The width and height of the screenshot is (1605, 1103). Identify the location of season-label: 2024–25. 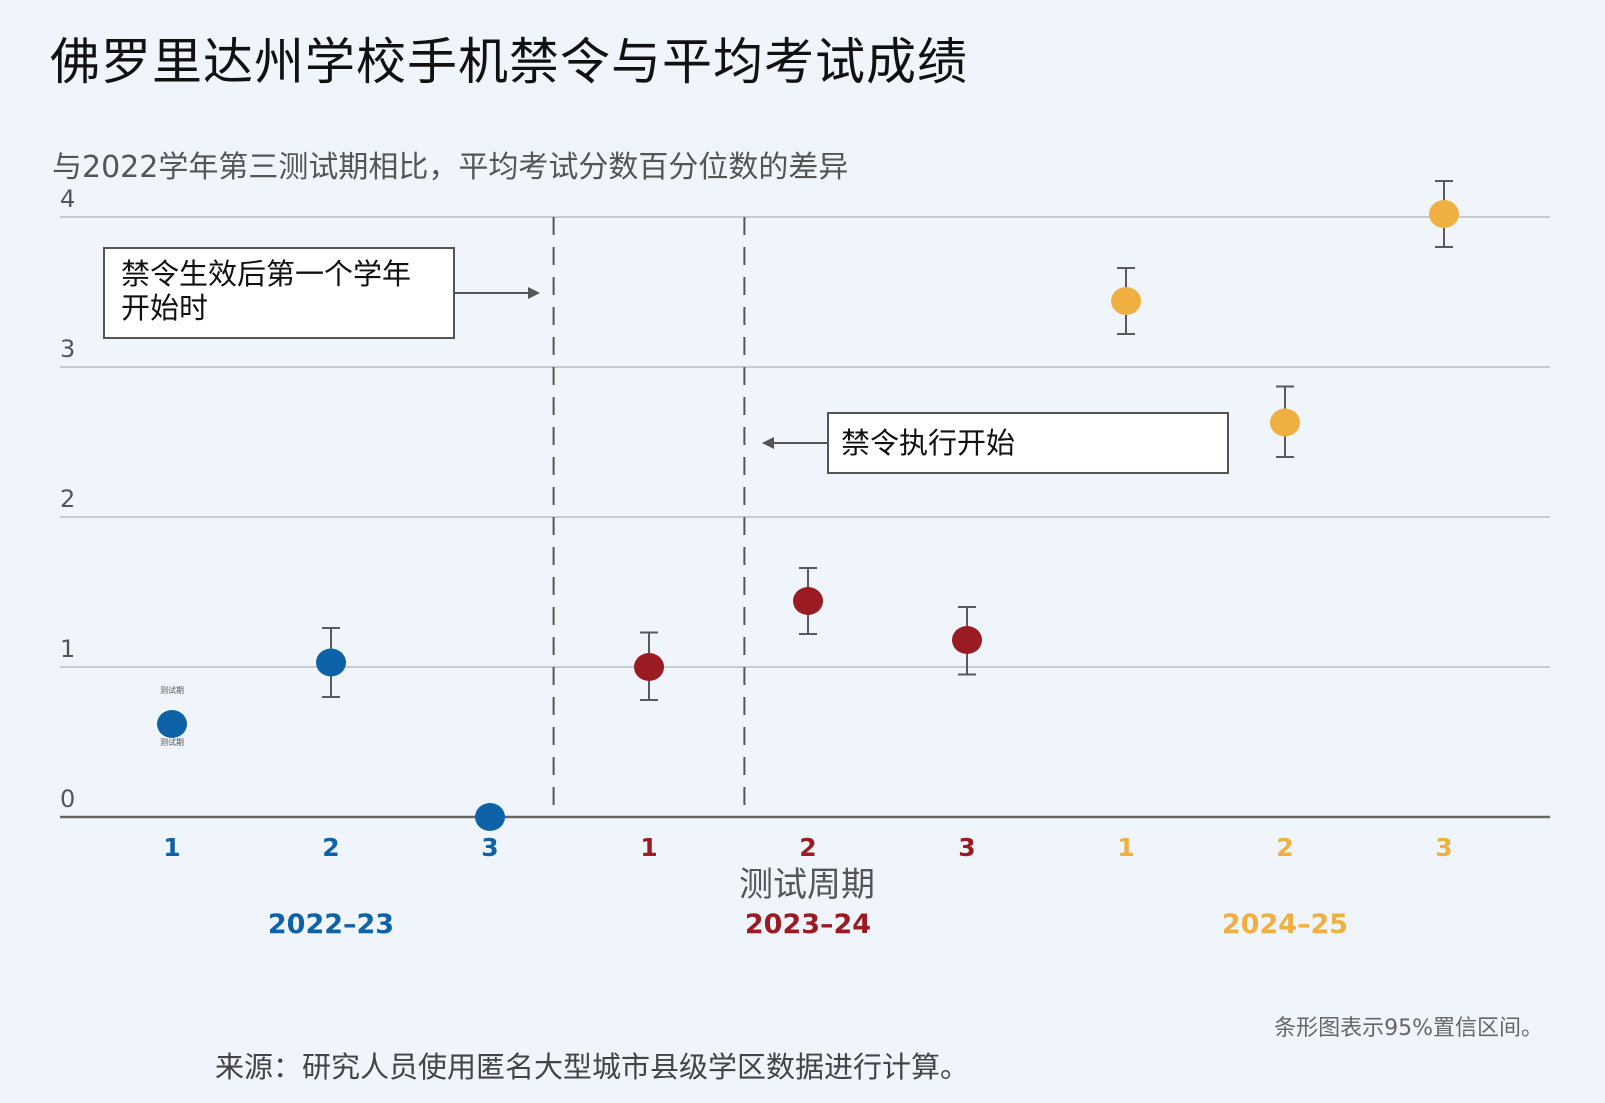
(1285, 924).